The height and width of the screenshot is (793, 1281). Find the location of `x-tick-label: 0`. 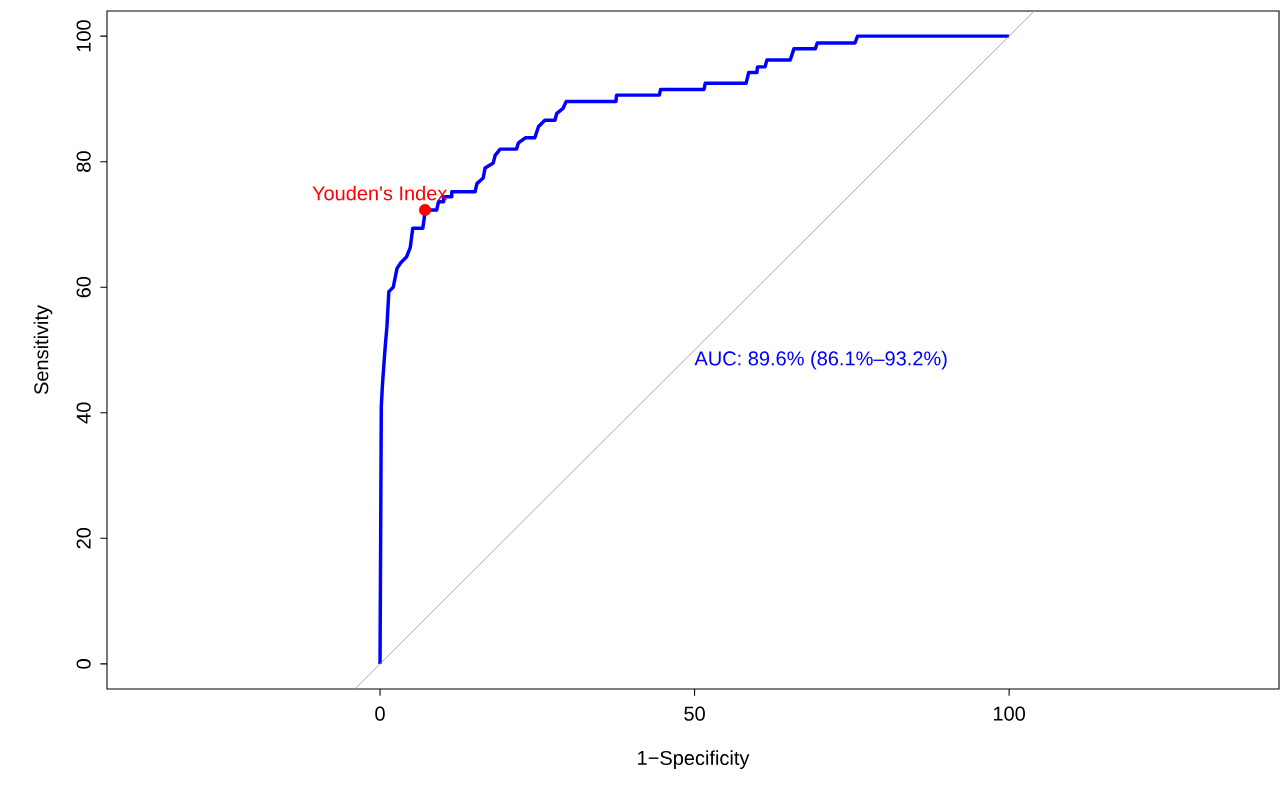

x-tick-label: 0 is located at coordinates (380, 713).